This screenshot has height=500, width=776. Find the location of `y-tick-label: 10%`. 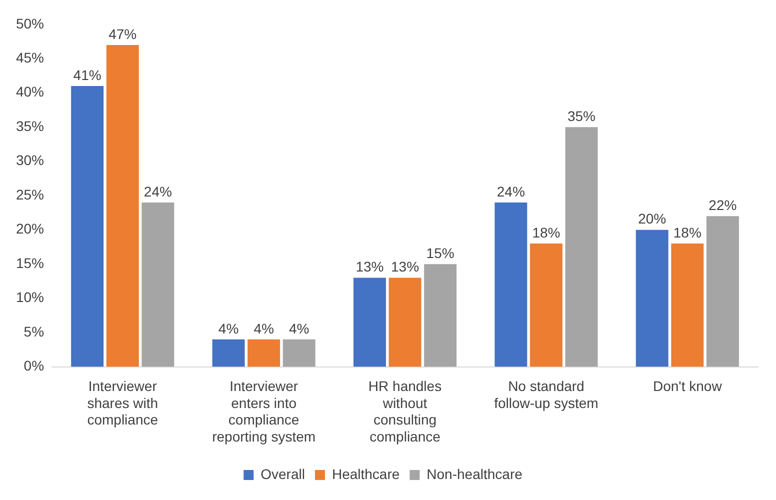

y-tick-label: 10% is located at coordinates (30, 297).